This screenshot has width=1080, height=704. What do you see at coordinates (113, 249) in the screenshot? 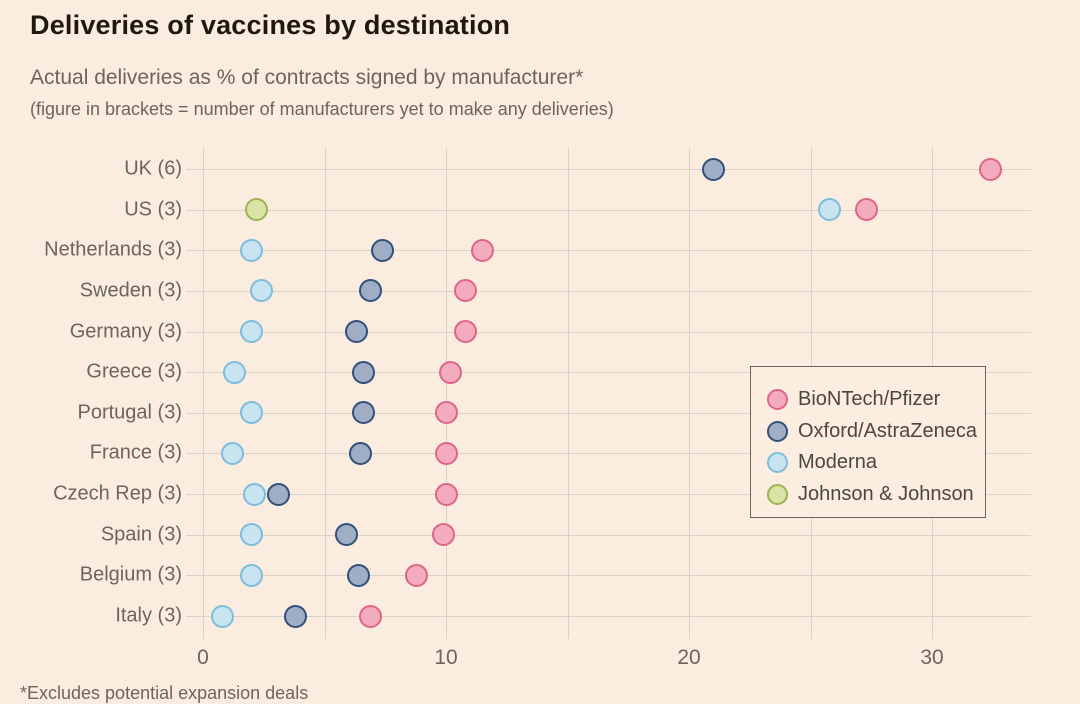
I see `row-label: Netherlands (3)` at bounding box center [113, 249].